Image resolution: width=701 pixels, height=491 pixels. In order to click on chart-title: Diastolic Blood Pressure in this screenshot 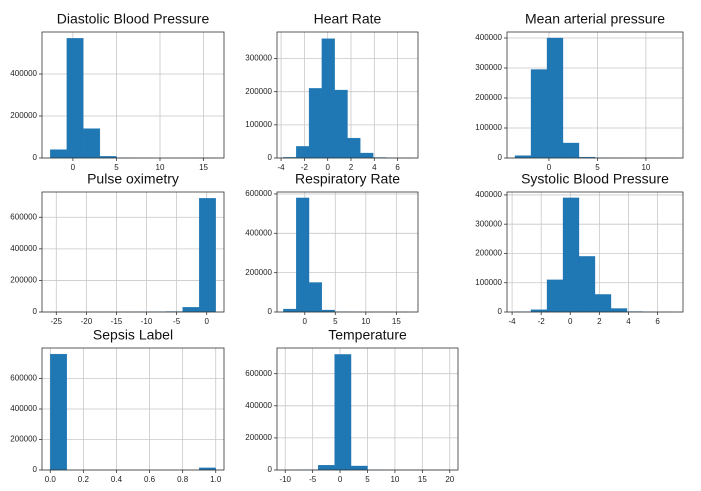, I will do `click(133, 19)`.